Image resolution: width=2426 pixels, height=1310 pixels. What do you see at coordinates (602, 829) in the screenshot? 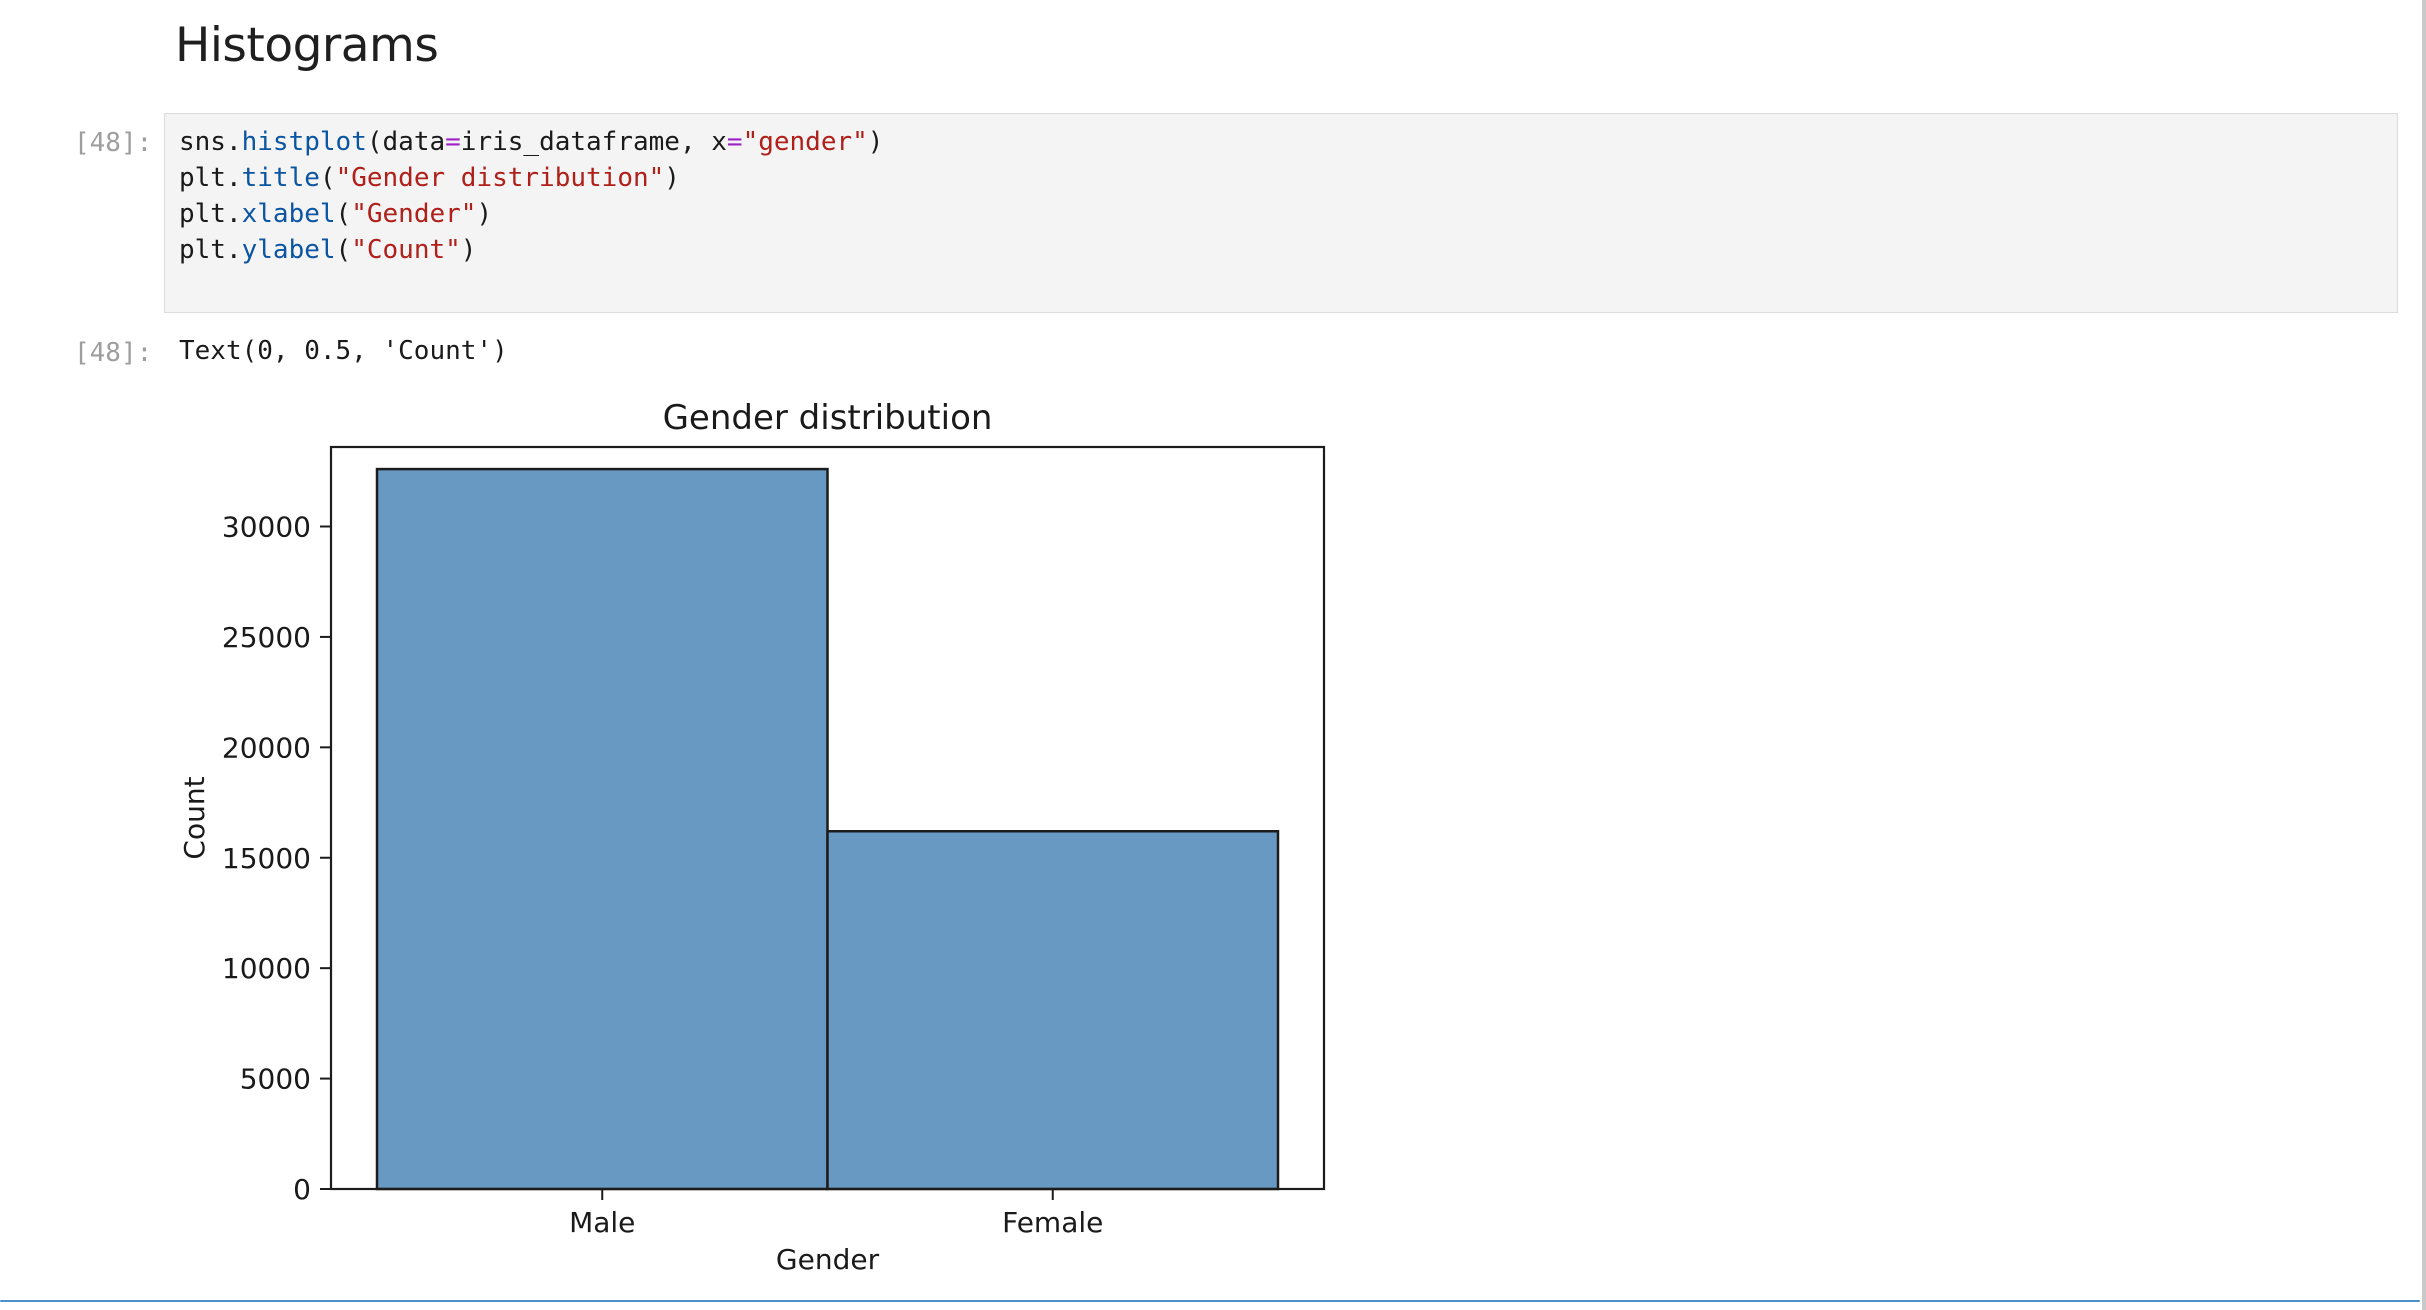
I see `bar-male` at bounding box center [602, 829].